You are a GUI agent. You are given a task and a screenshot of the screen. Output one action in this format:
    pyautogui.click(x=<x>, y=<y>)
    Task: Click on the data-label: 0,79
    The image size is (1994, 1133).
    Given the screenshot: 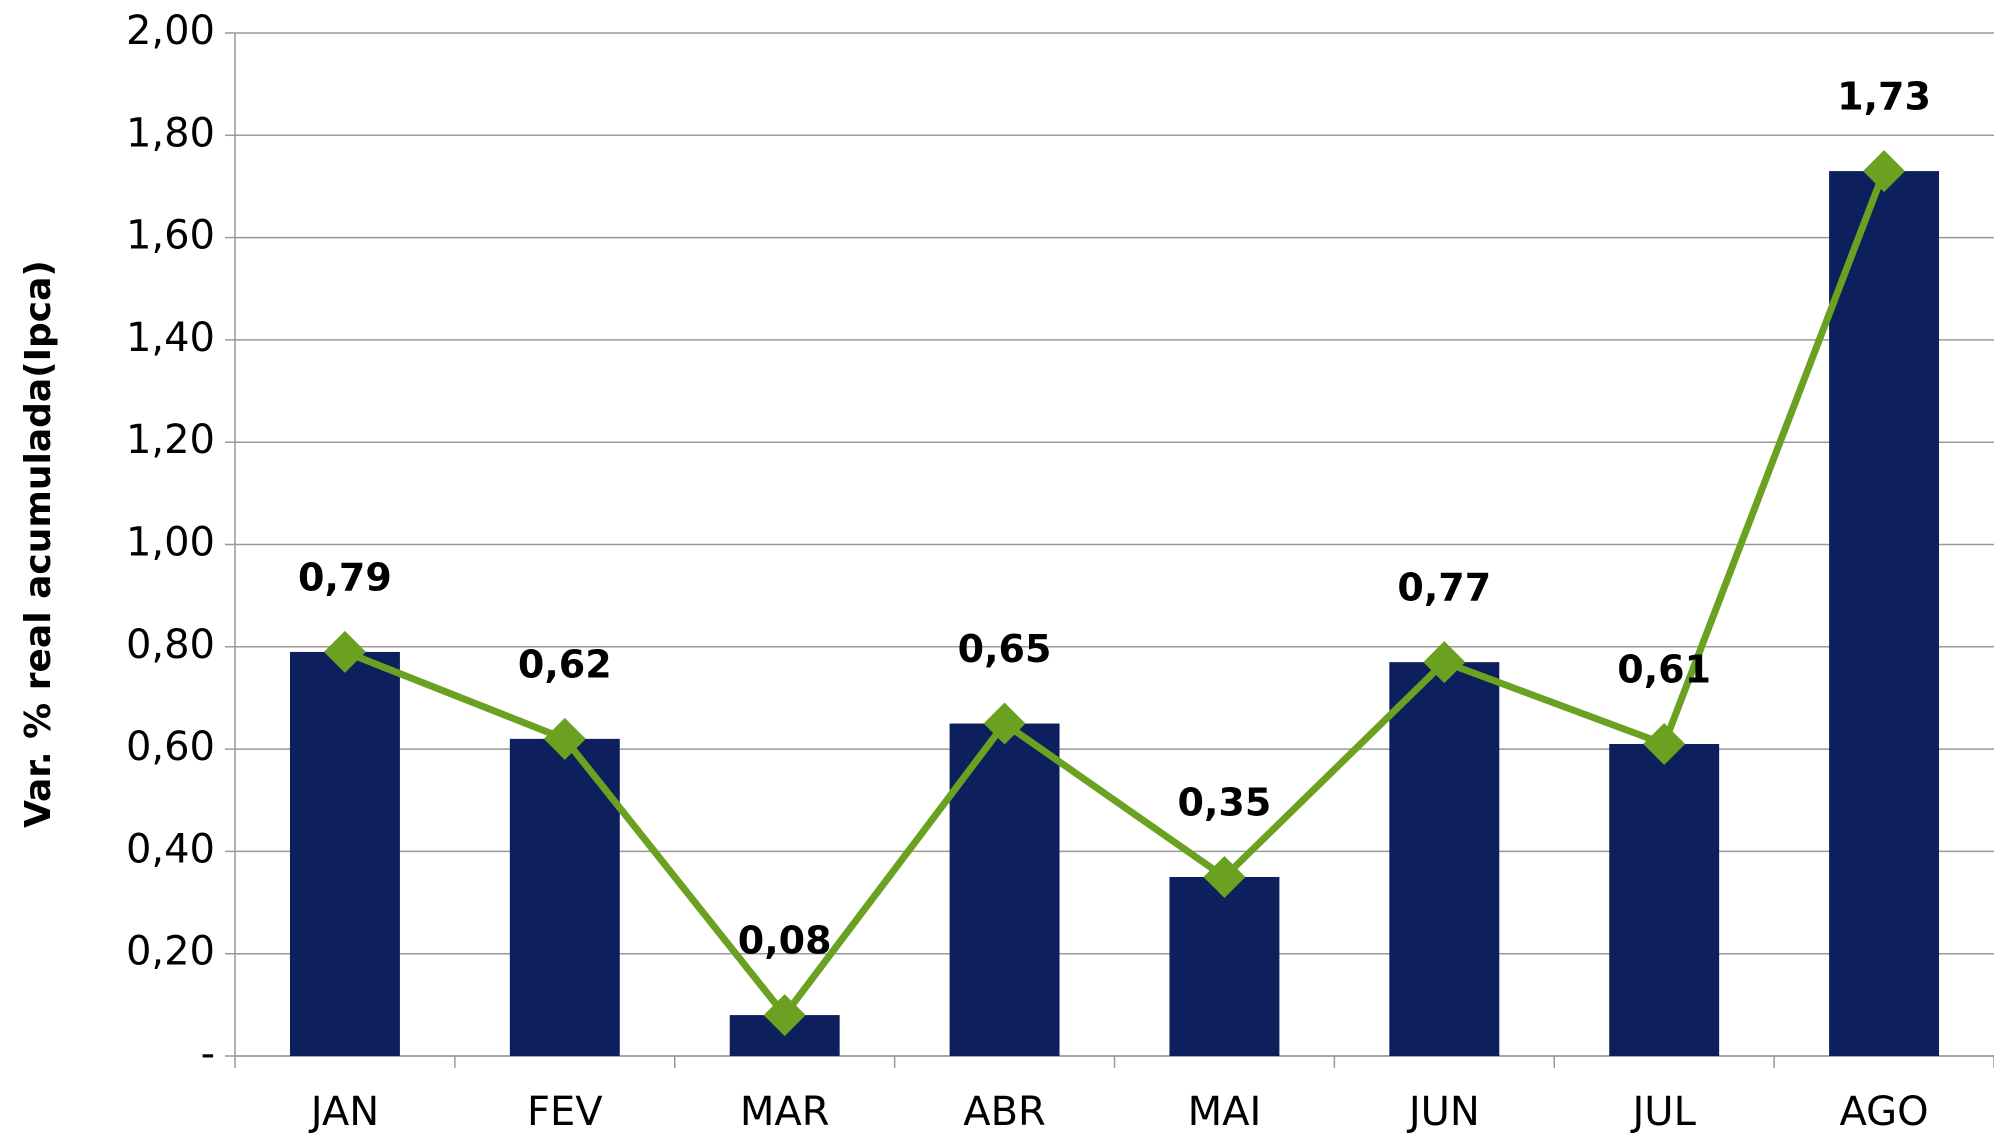 What is the action you would take?
    pyautogui.click(x=345, y=577)
    